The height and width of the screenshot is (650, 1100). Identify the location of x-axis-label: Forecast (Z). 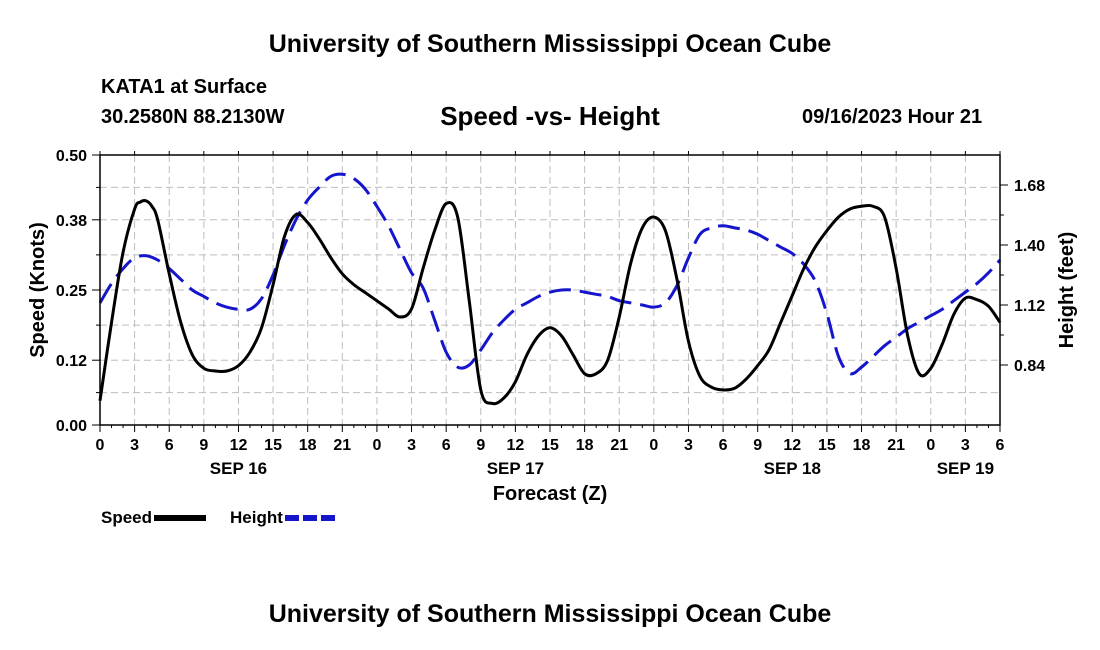
(550, 494).